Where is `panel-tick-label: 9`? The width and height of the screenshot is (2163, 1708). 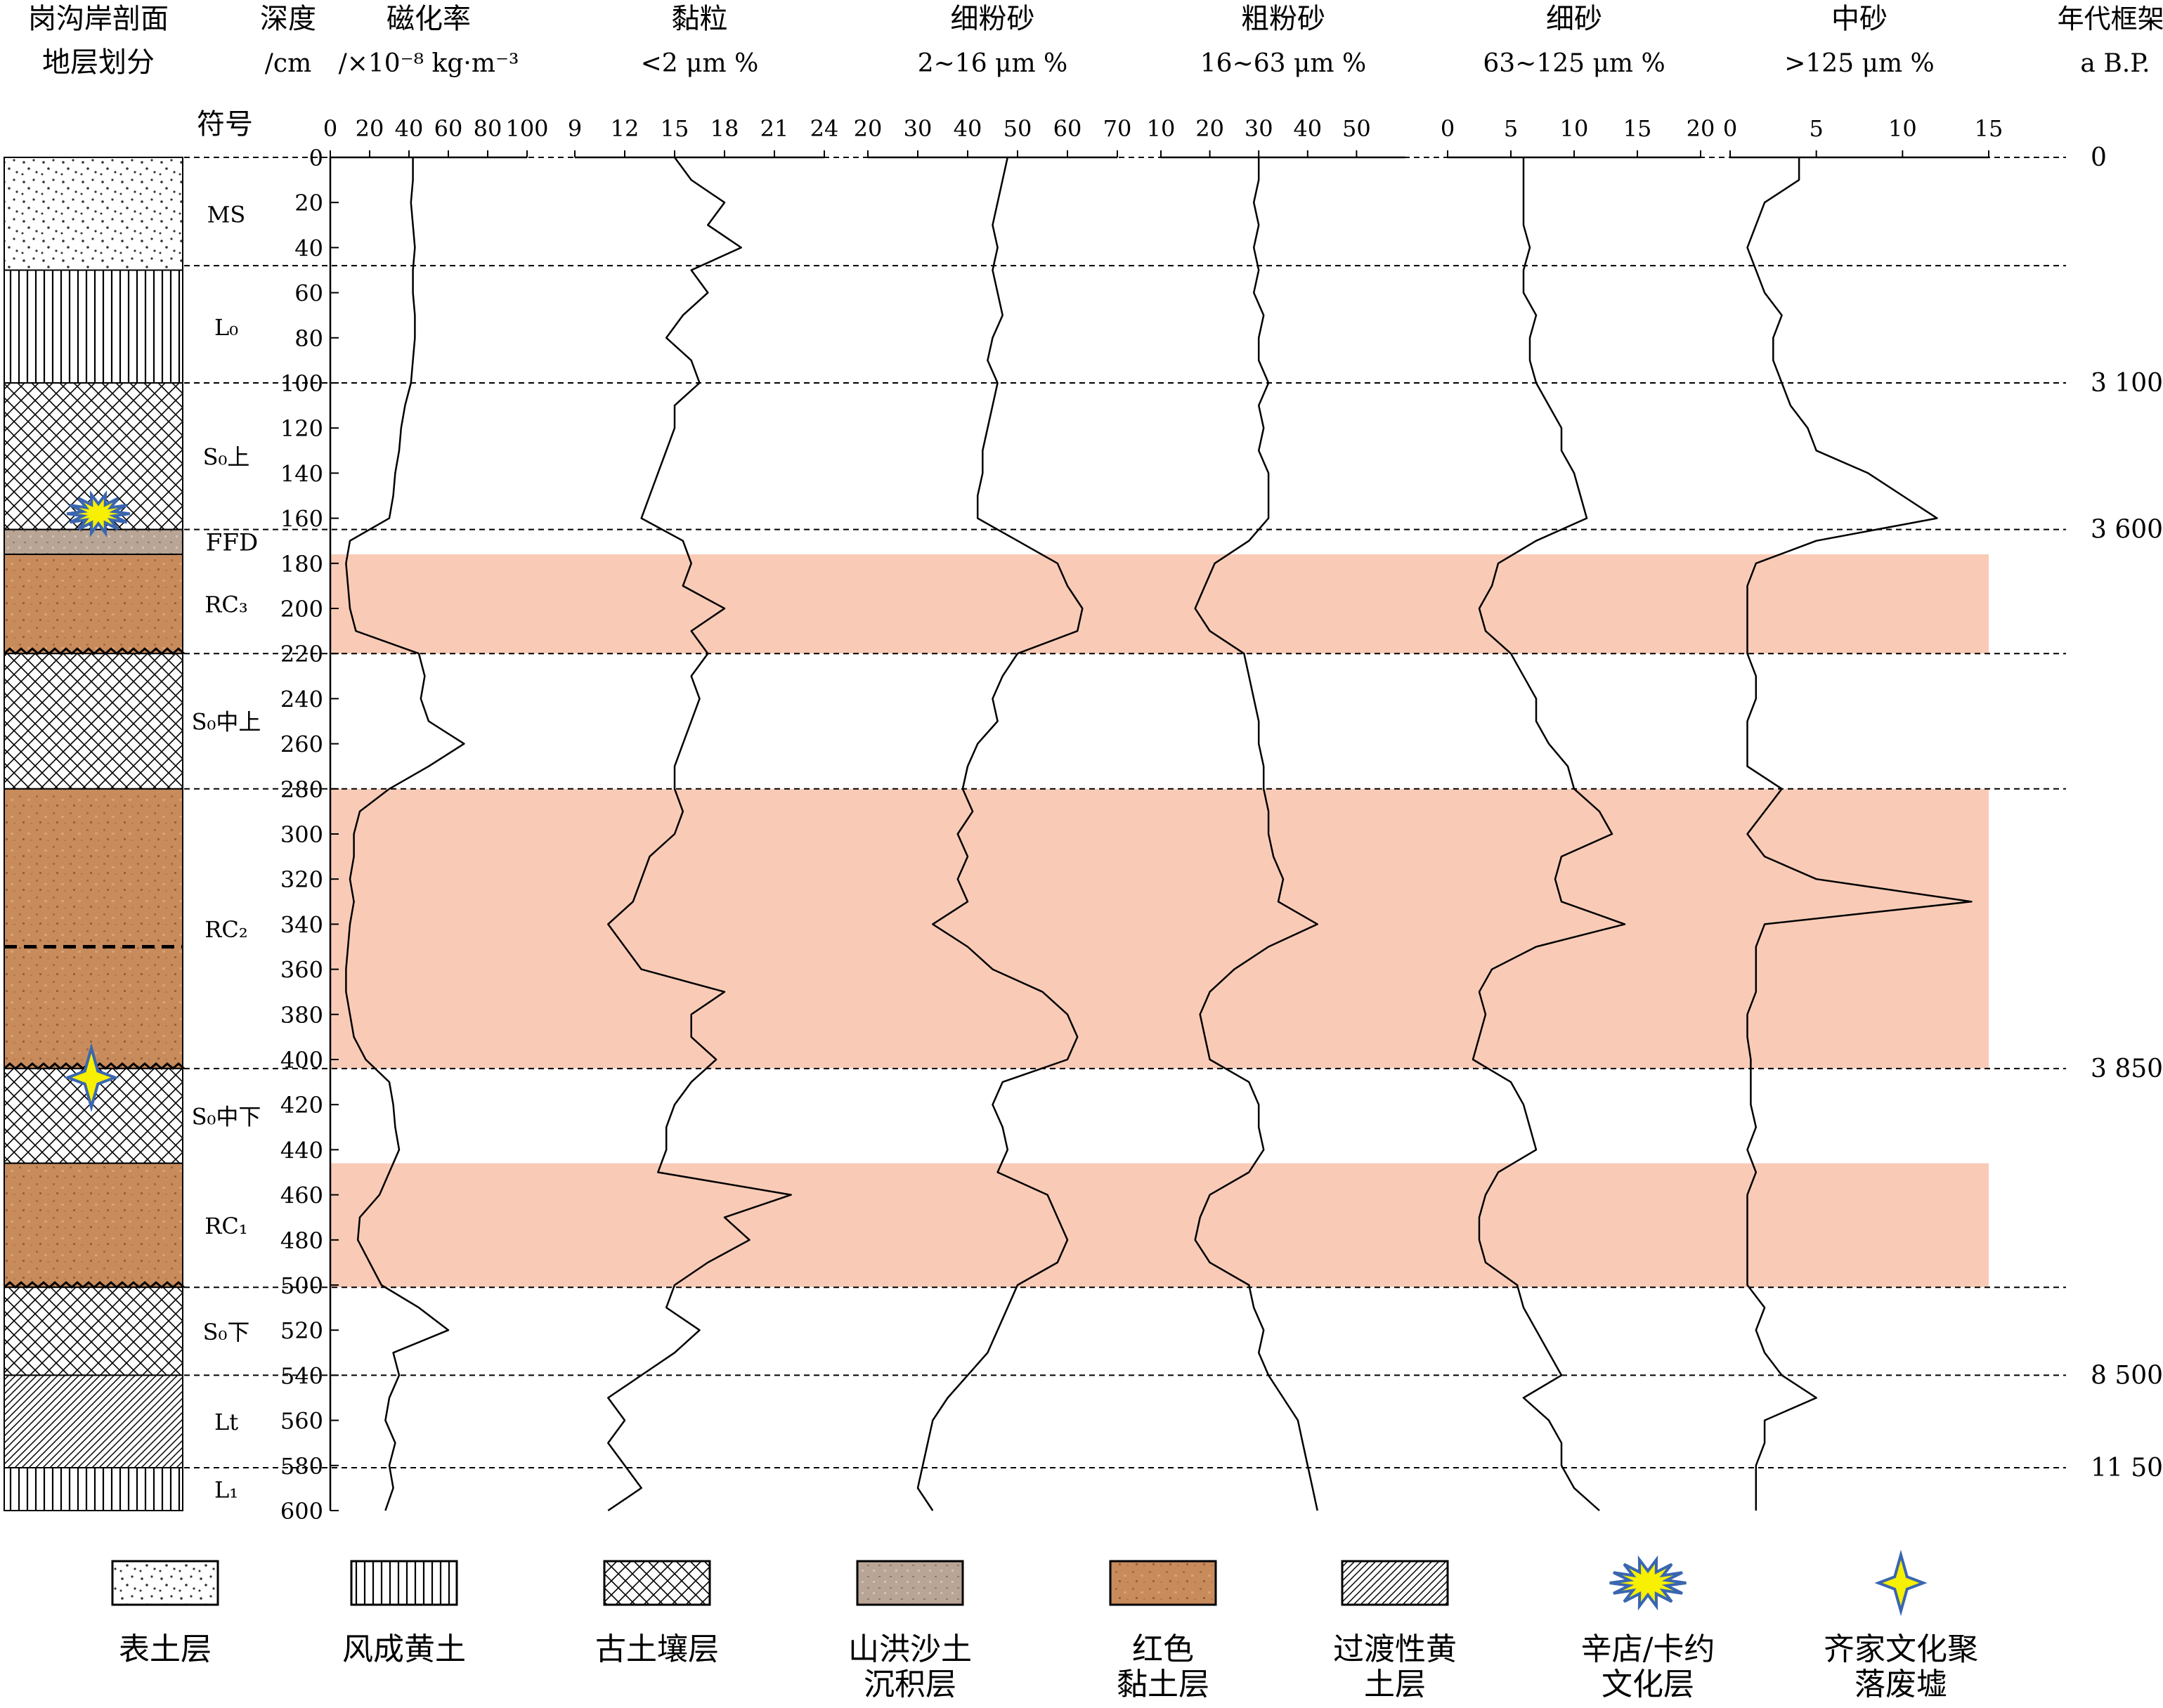 panel-tick-label: 9 is located at coordinates (575, 128).